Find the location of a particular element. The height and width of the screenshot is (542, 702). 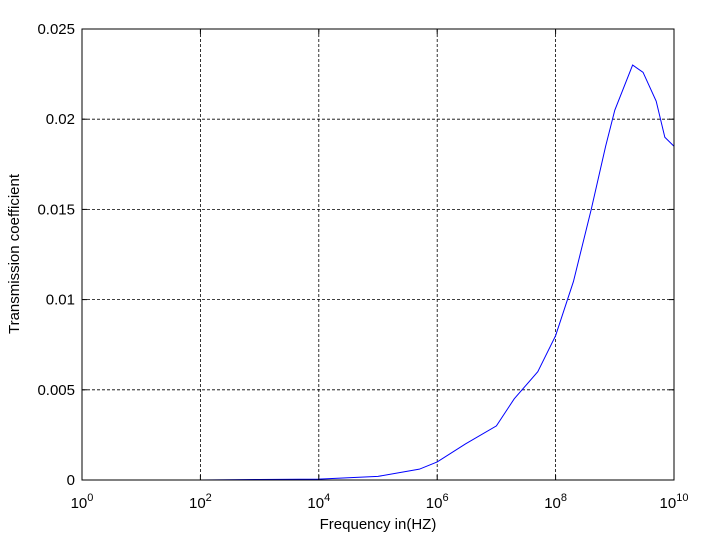

y-tick-label: 0.025 is located at coordinates (56, 29).